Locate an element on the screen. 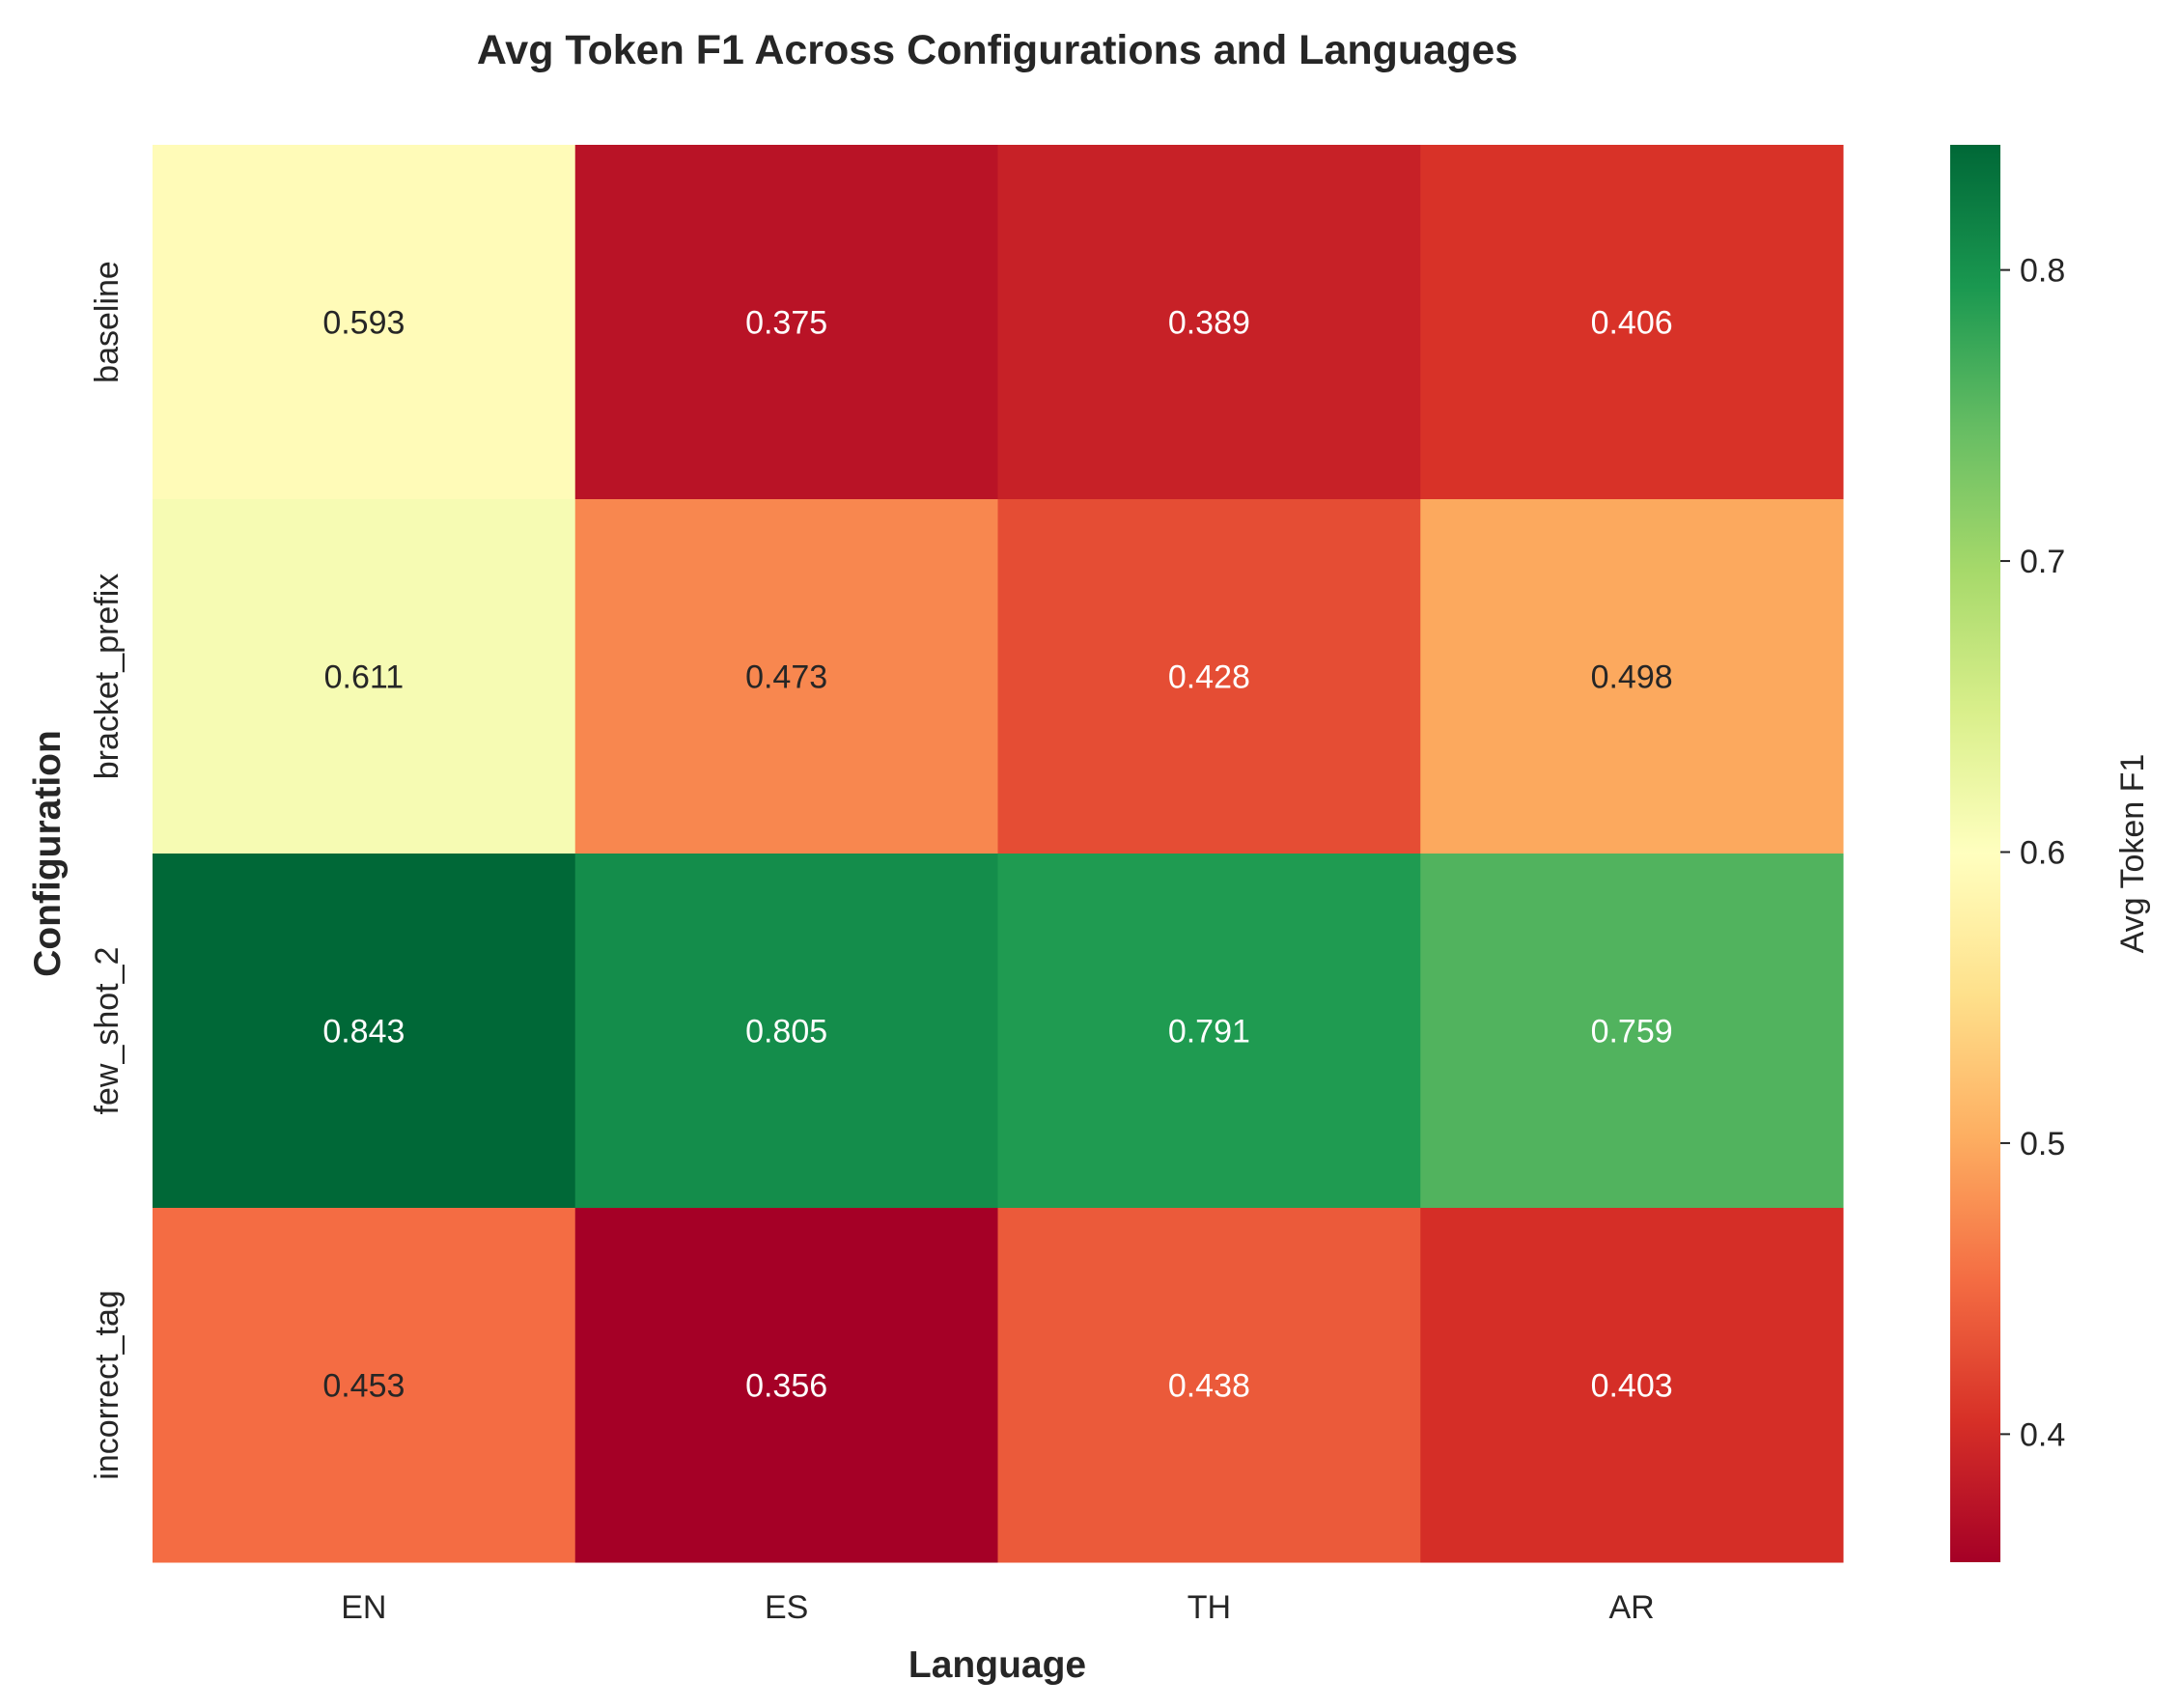 Image resolution: width=2179 pixels, height=1708 pixels. x-axis-label: Language is located at coordinates (997, 1665).